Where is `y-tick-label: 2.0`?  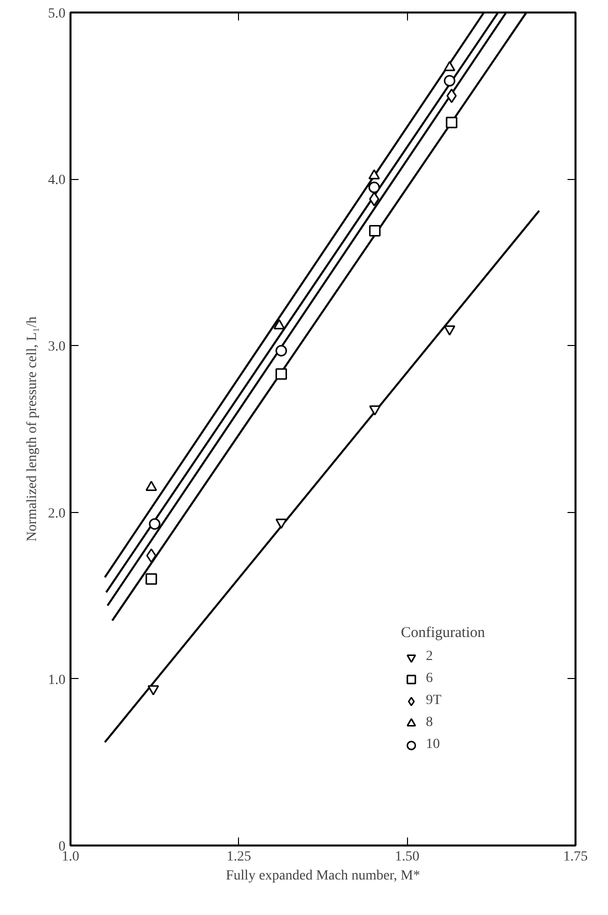 y-tick-label: 2.0 is located at coordinates (57, 514).